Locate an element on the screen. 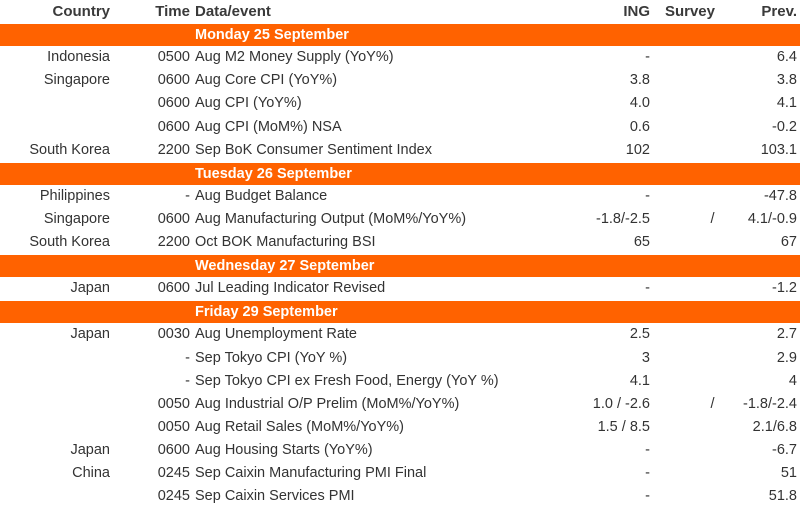 This screenshot has width=800, height=511. prev-cell: -1.2 is located at coordinates (784, 288).